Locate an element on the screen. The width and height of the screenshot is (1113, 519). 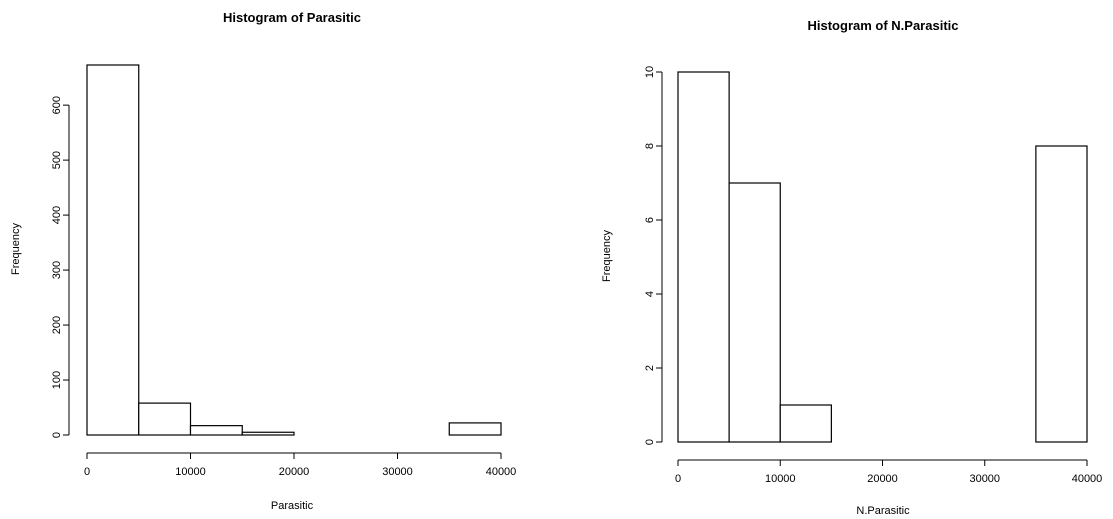
y-tick-label: 400 is located at coordinates (57, 215).